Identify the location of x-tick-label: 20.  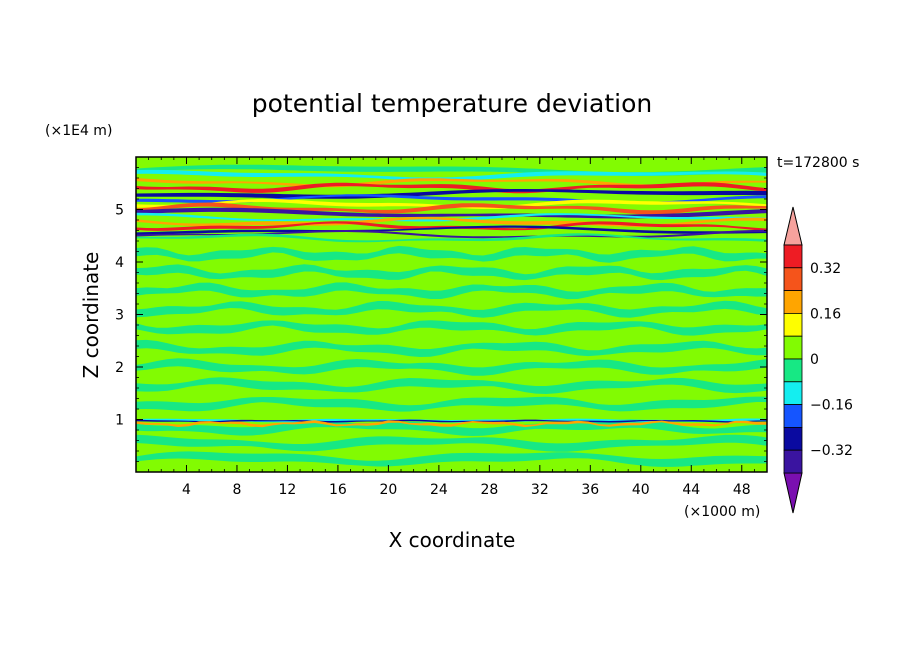
(388, 490).